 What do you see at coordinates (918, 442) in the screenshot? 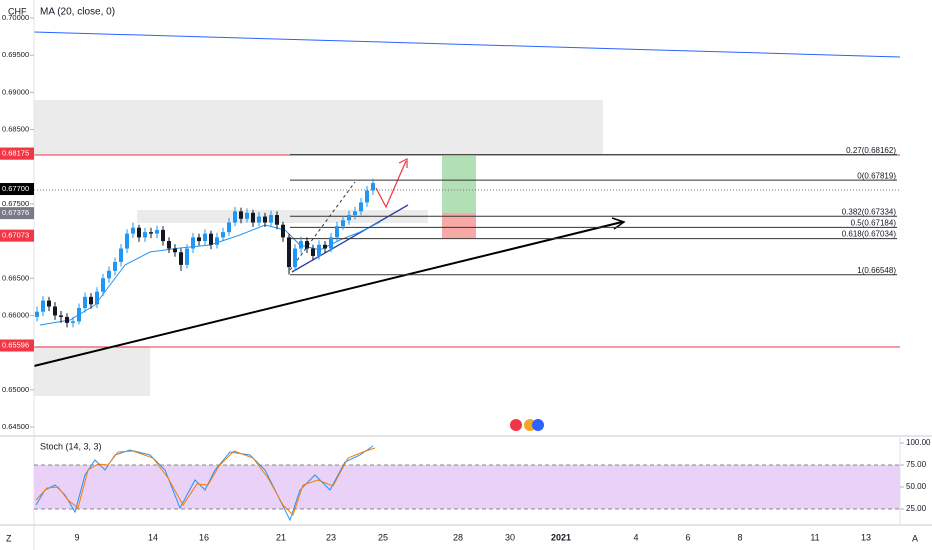
I see `stoch-axis-label: 100.00` at bounding box center [918, 442].